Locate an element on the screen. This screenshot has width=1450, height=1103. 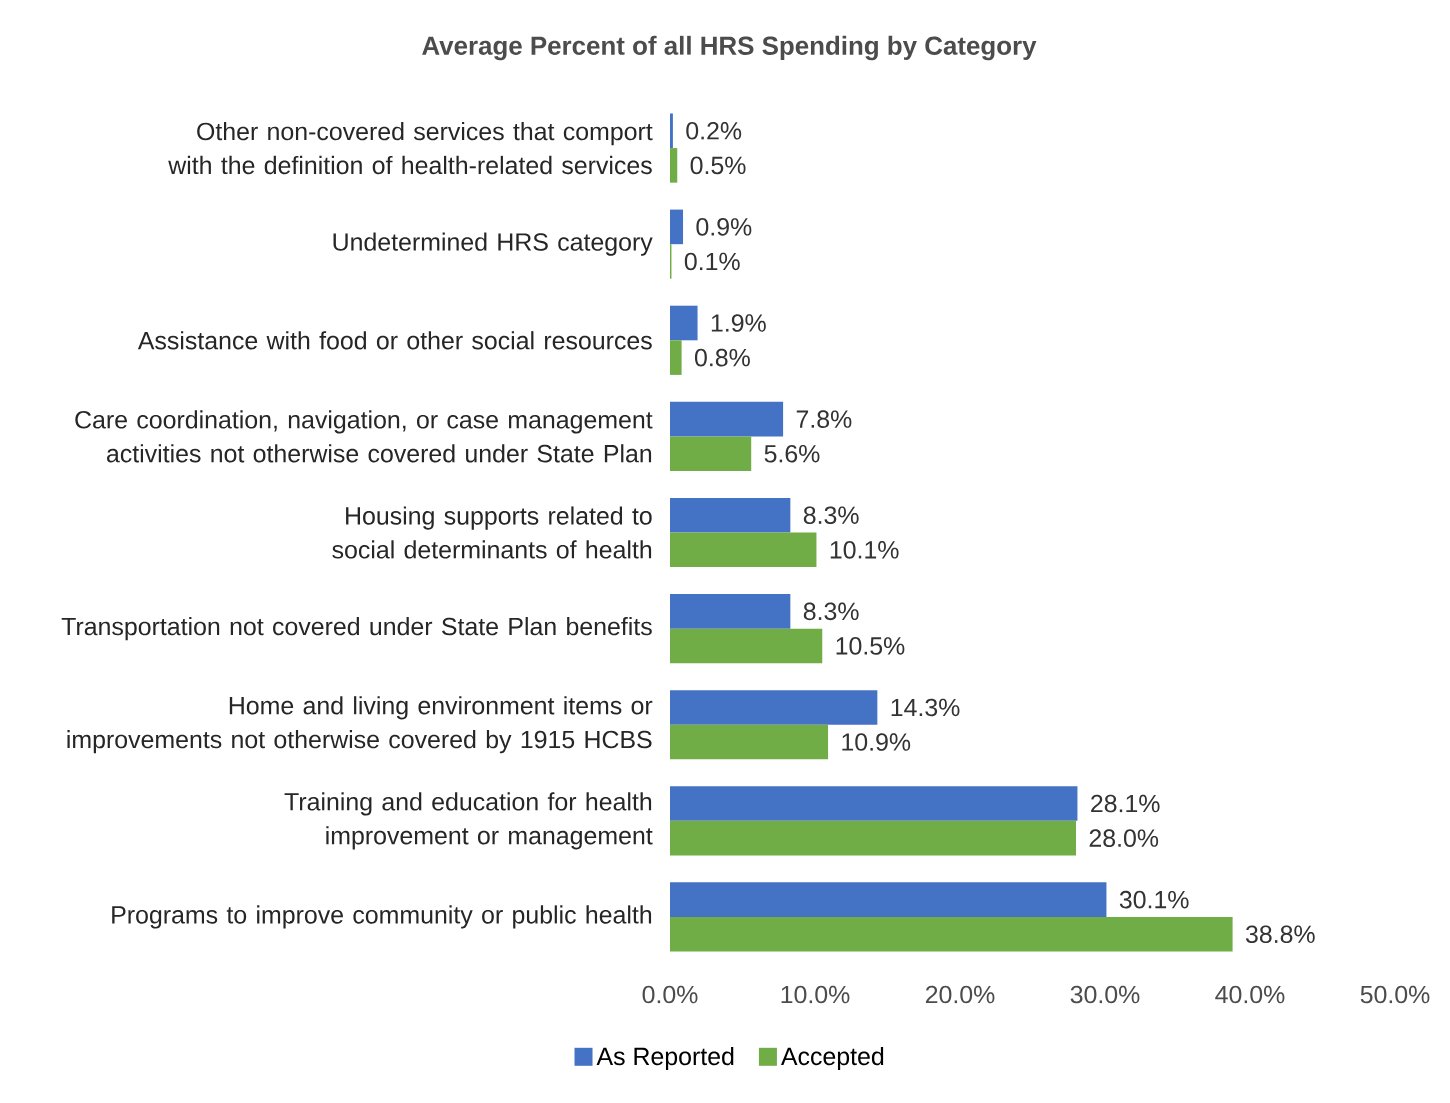
legend-label: As Reported is located at coordinates (665, 1058).